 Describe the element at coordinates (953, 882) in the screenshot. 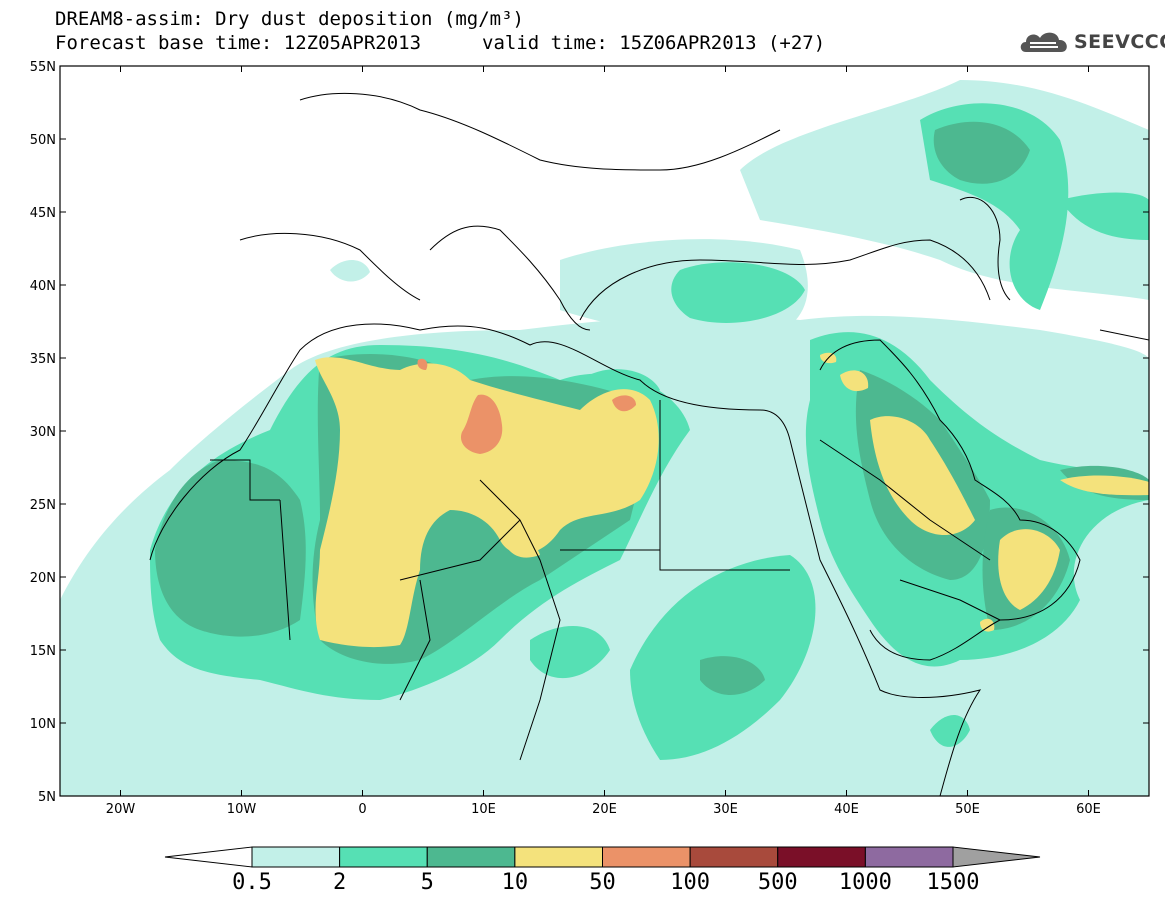

I see `colorbar-label: 1500` at that location.